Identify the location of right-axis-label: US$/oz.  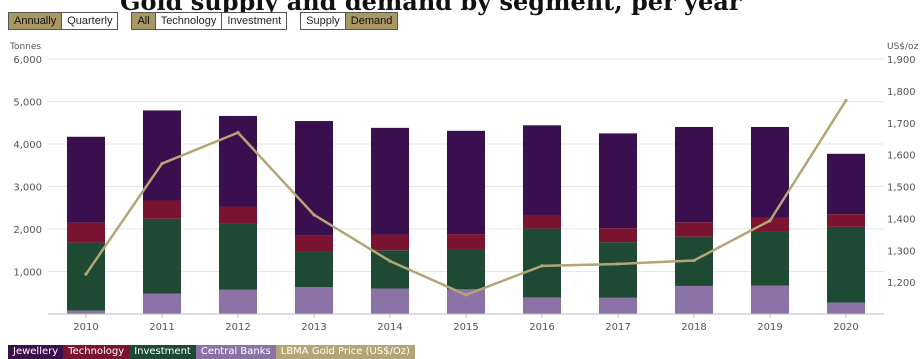
(903, 47).